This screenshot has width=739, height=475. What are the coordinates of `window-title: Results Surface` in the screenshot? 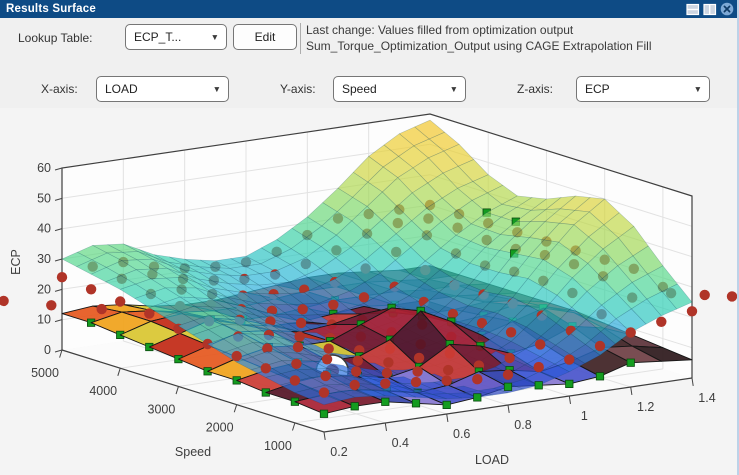 It's located at (51, 9).